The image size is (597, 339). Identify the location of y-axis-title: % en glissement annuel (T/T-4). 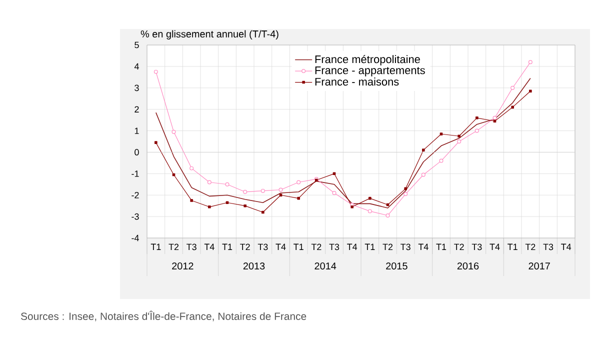
(209, 35).